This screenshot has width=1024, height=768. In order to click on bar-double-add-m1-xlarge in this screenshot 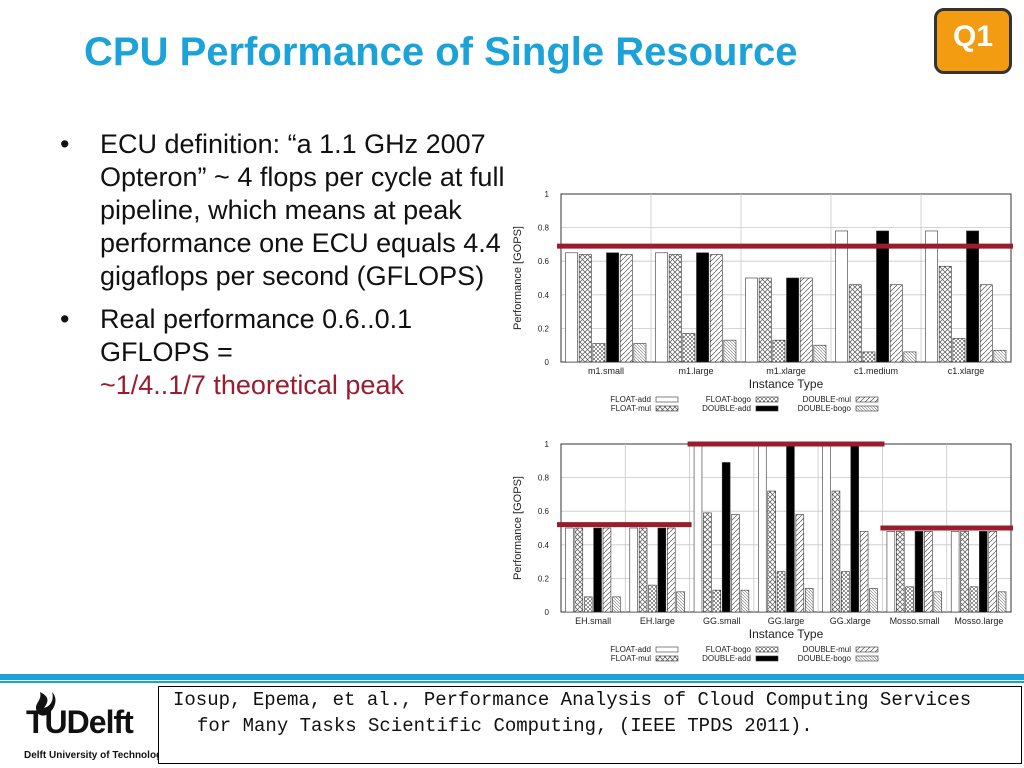, I will do `click(792, 320)`.